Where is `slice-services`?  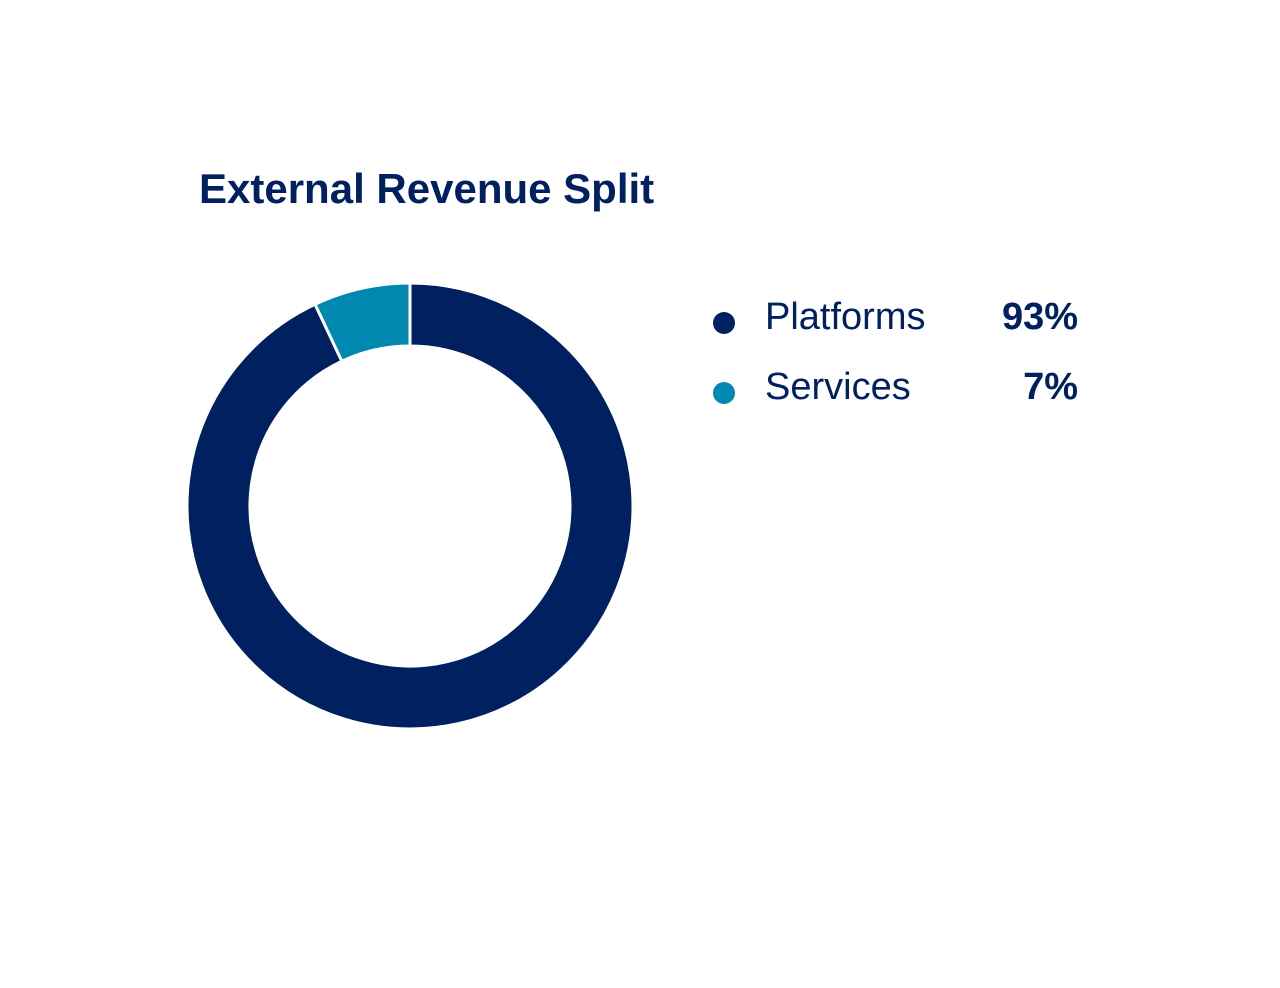
slice-services is located at coordinates (362, 322).